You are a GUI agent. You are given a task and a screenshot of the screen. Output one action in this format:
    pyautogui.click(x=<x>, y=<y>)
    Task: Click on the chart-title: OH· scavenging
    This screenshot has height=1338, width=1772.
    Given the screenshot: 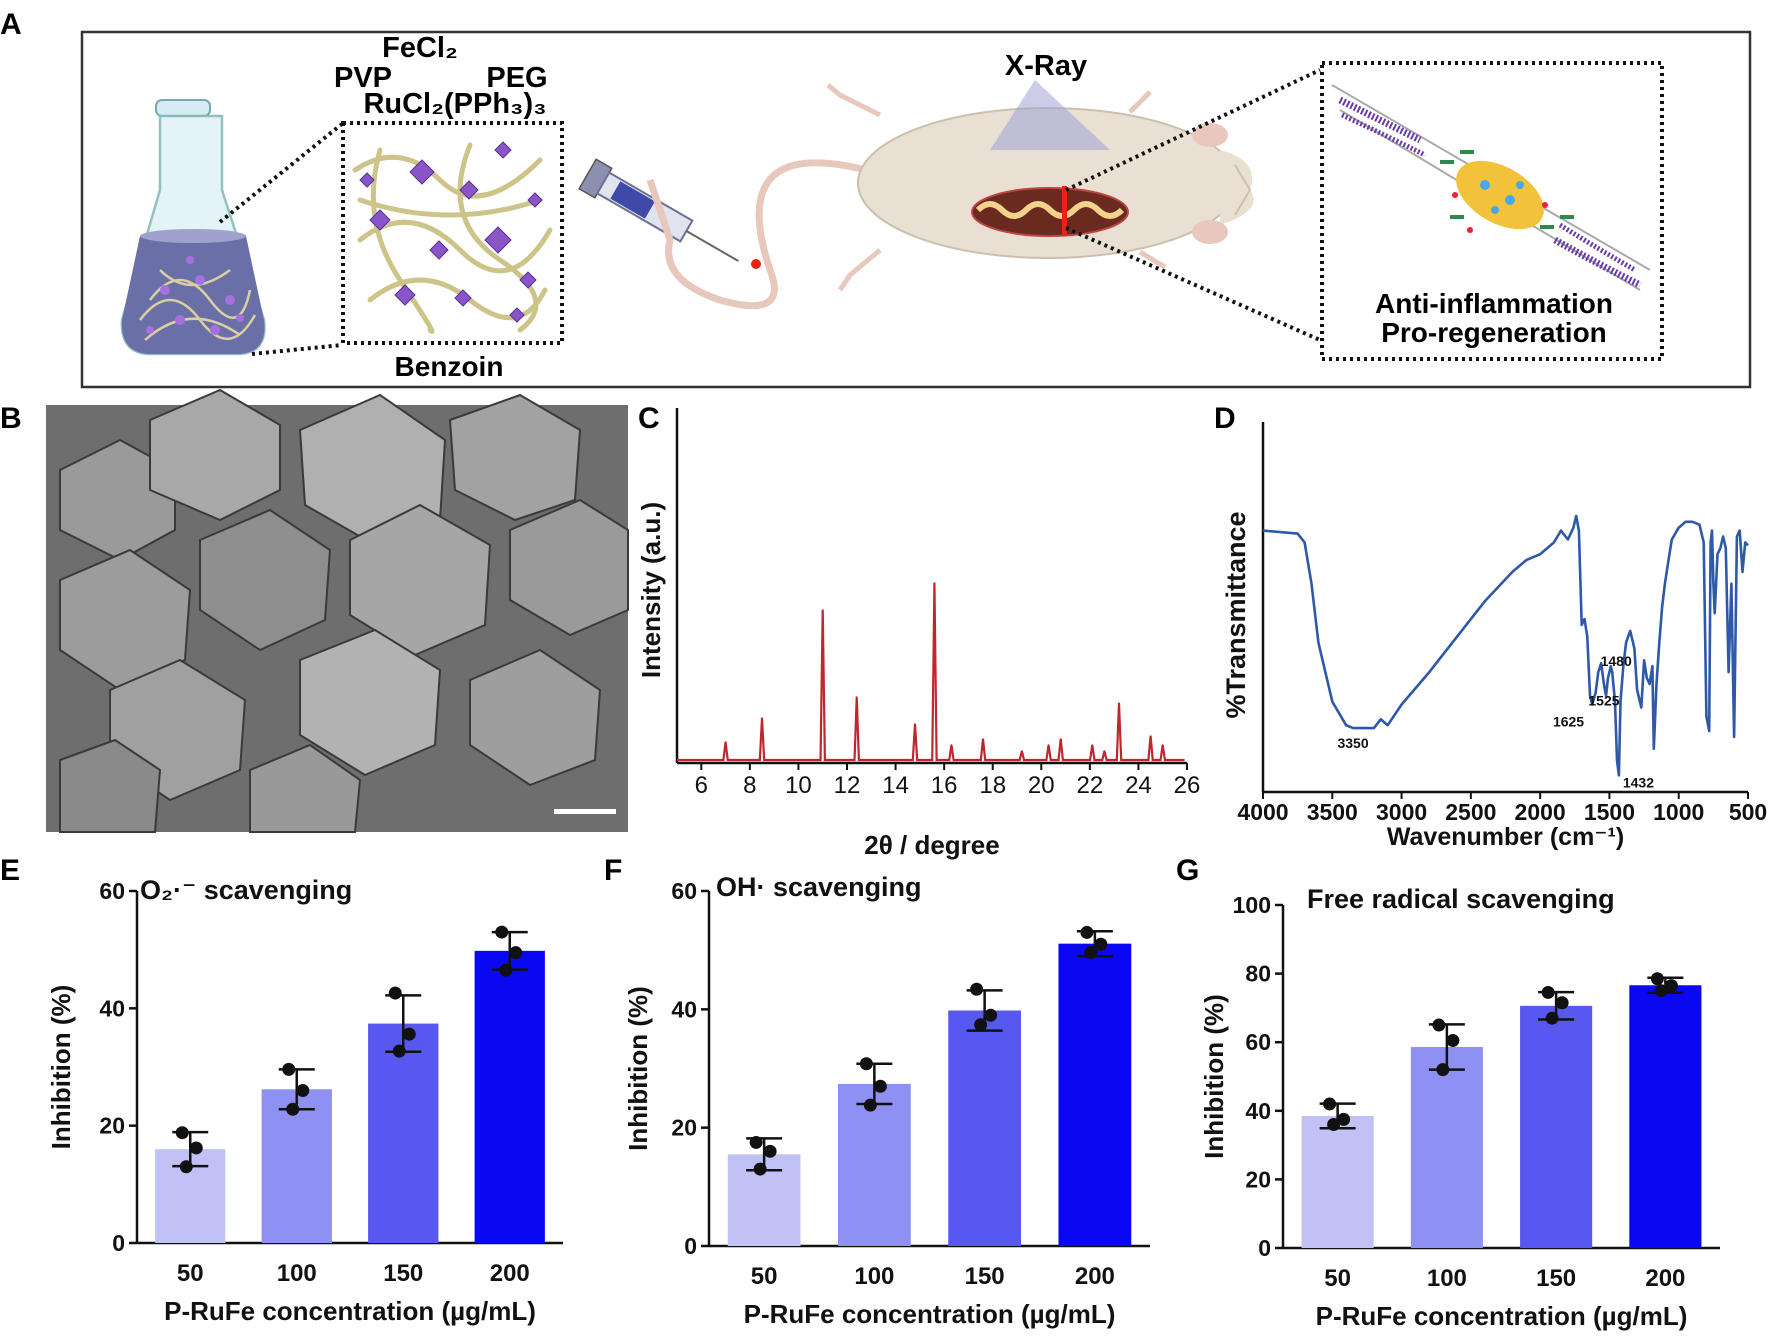 What is the action you would take?
    pyautogui.click(x=819, y=887)
    